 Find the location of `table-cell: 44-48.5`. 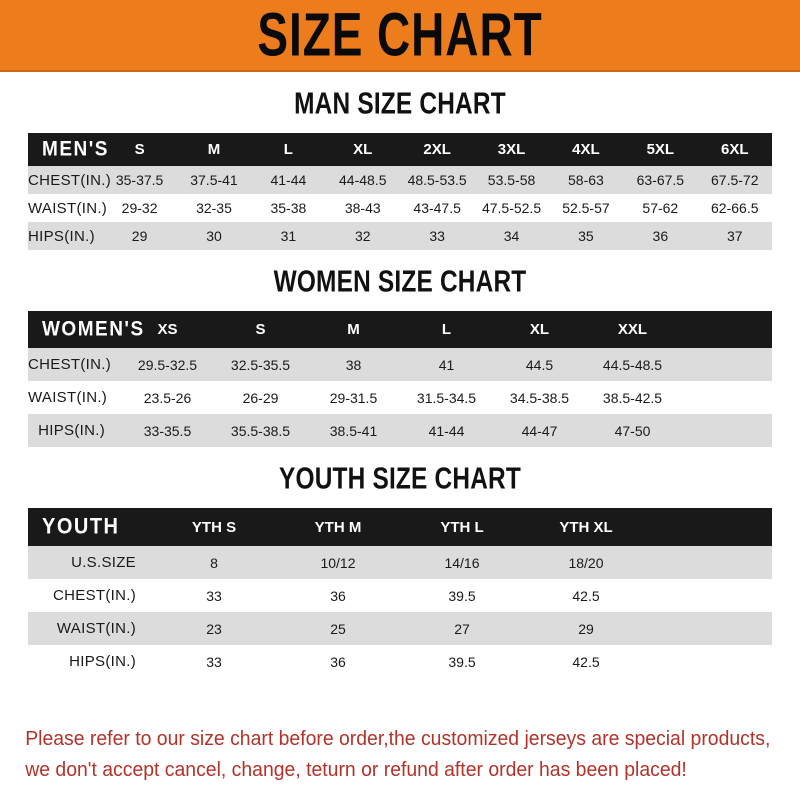

table-cell: 44-48.5 is located at coordinates (363, 180).